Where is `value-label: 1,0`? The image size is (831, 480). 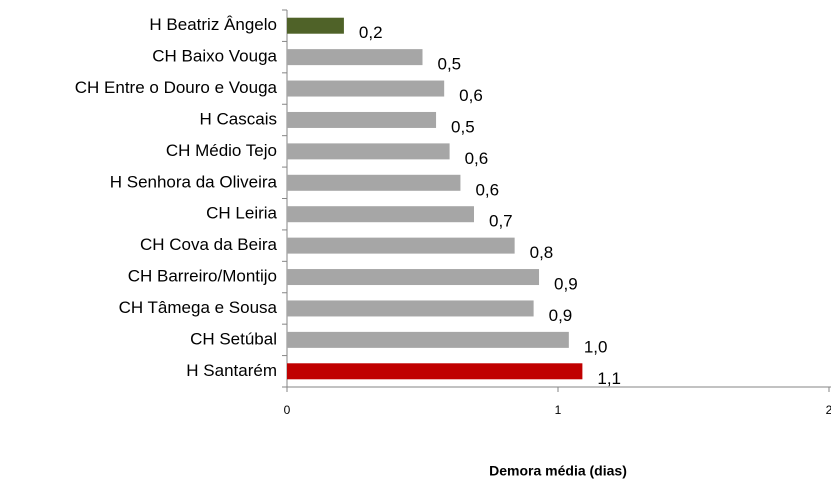 value-label: 1,0 is located at coordinates (596, 346).